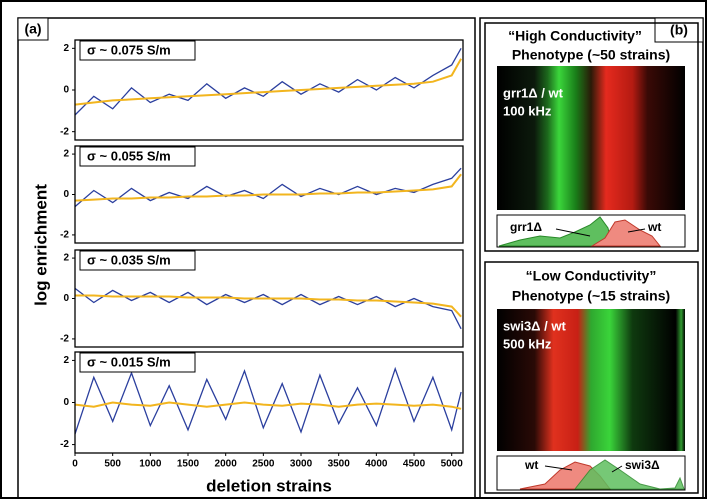 The height and width of the screenshot is (499, 707). I want to click on x-tick-label: 3500, so click(339, 464).